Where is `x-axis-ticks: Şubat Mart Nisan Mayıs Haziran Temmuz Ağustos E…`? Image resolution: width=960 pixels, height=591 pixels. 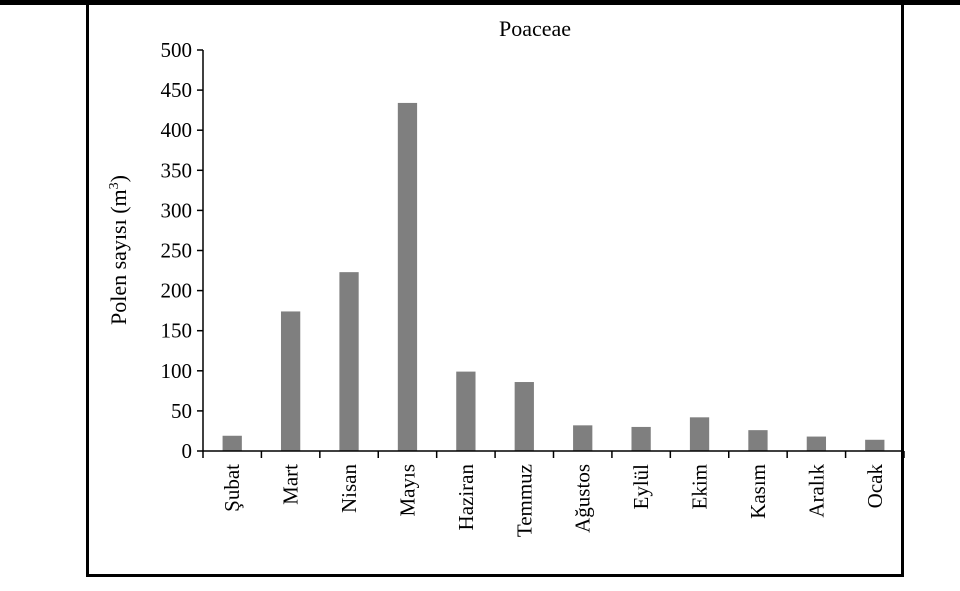
x-axis-ticks: Şubat Mart Nisan Mayıs Haziran Temmuz Ağustos E… is located at coordinates (553, 494).